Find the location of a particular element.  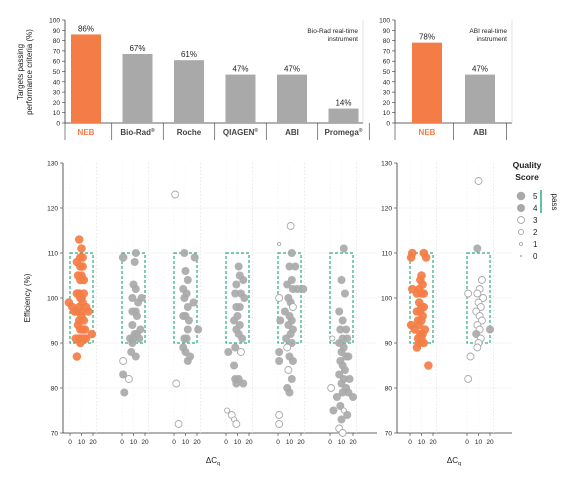

scatter-y-tick-label: 90 is located at coordinates (389, 344).